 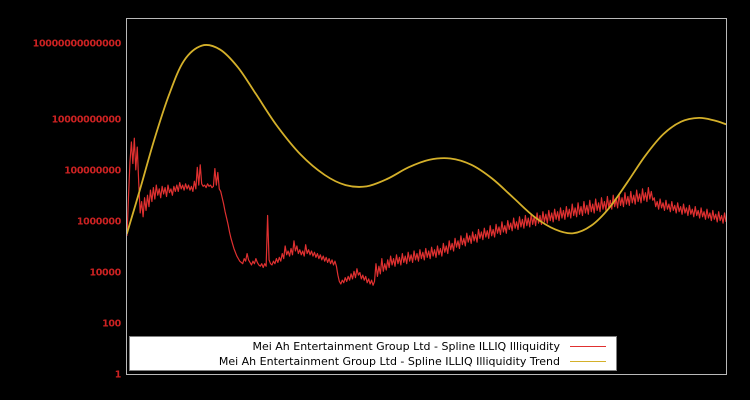 I want to click on y-tick-label: 10000000000, so click(x=86, y=120).